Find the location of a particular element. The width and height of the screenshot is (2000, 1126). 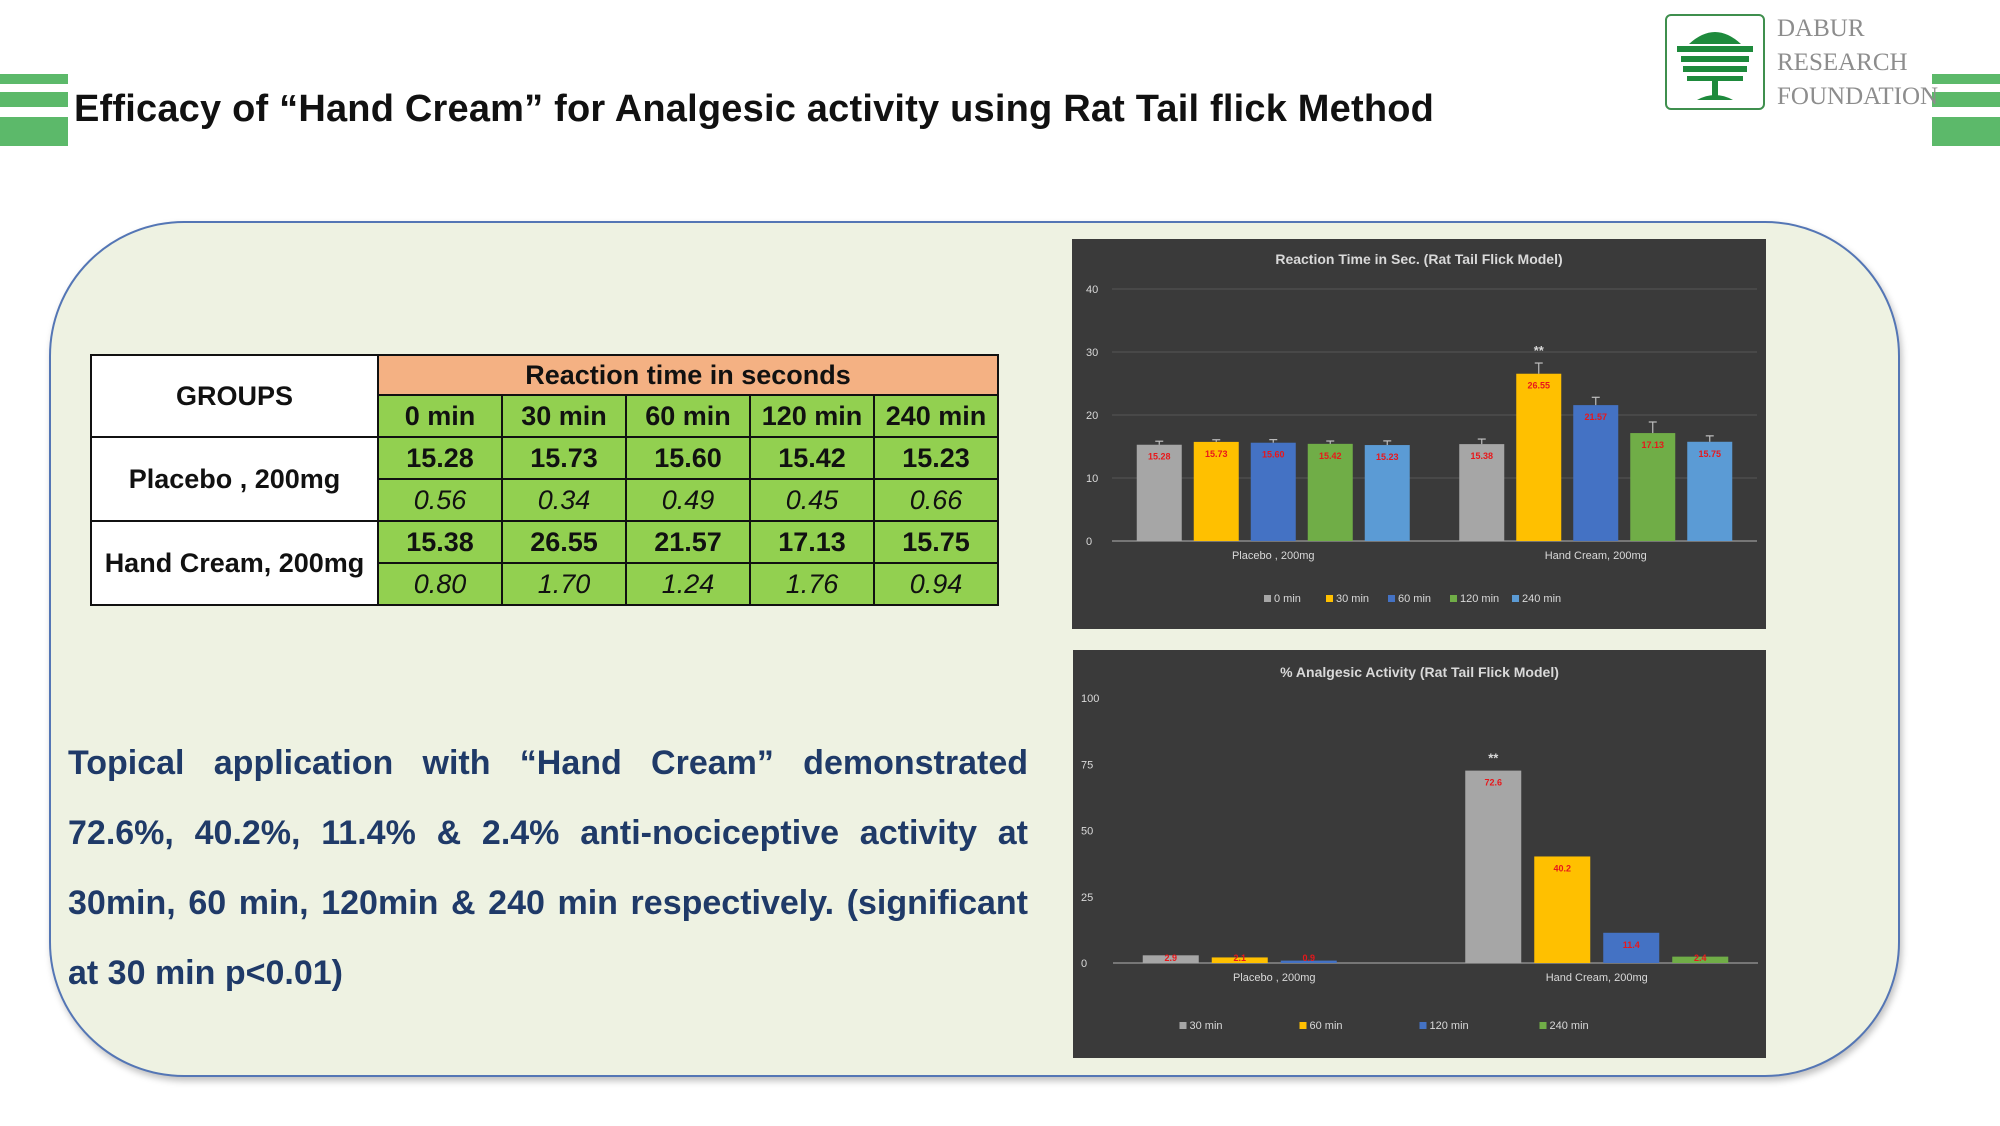

mean-cell: 15.42 is located at coordinates (812, 458).